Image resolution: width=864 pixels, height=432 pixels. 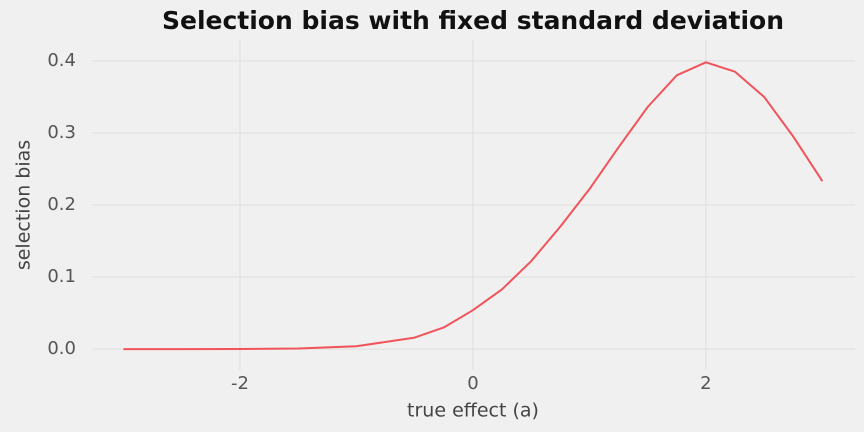 I want to click on x-tick-label: 2, so click(x=705, y=383).